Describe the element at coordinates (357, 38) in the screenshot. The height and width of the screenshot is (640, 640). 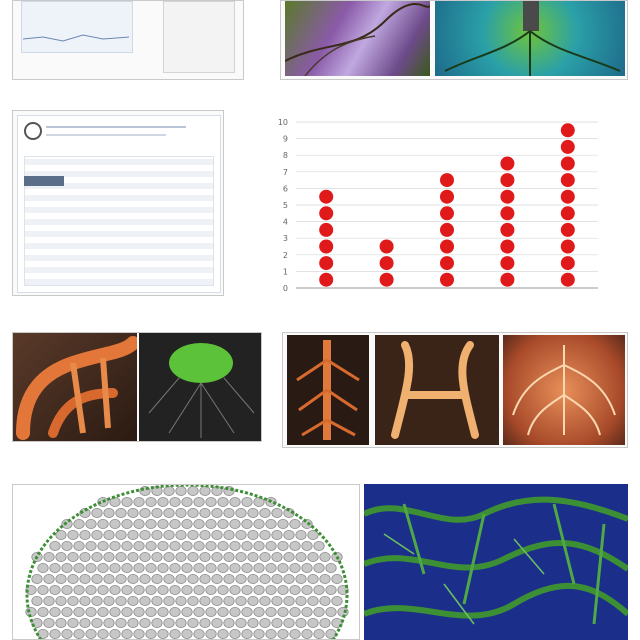
I see `vein-photo-purple` at that location.